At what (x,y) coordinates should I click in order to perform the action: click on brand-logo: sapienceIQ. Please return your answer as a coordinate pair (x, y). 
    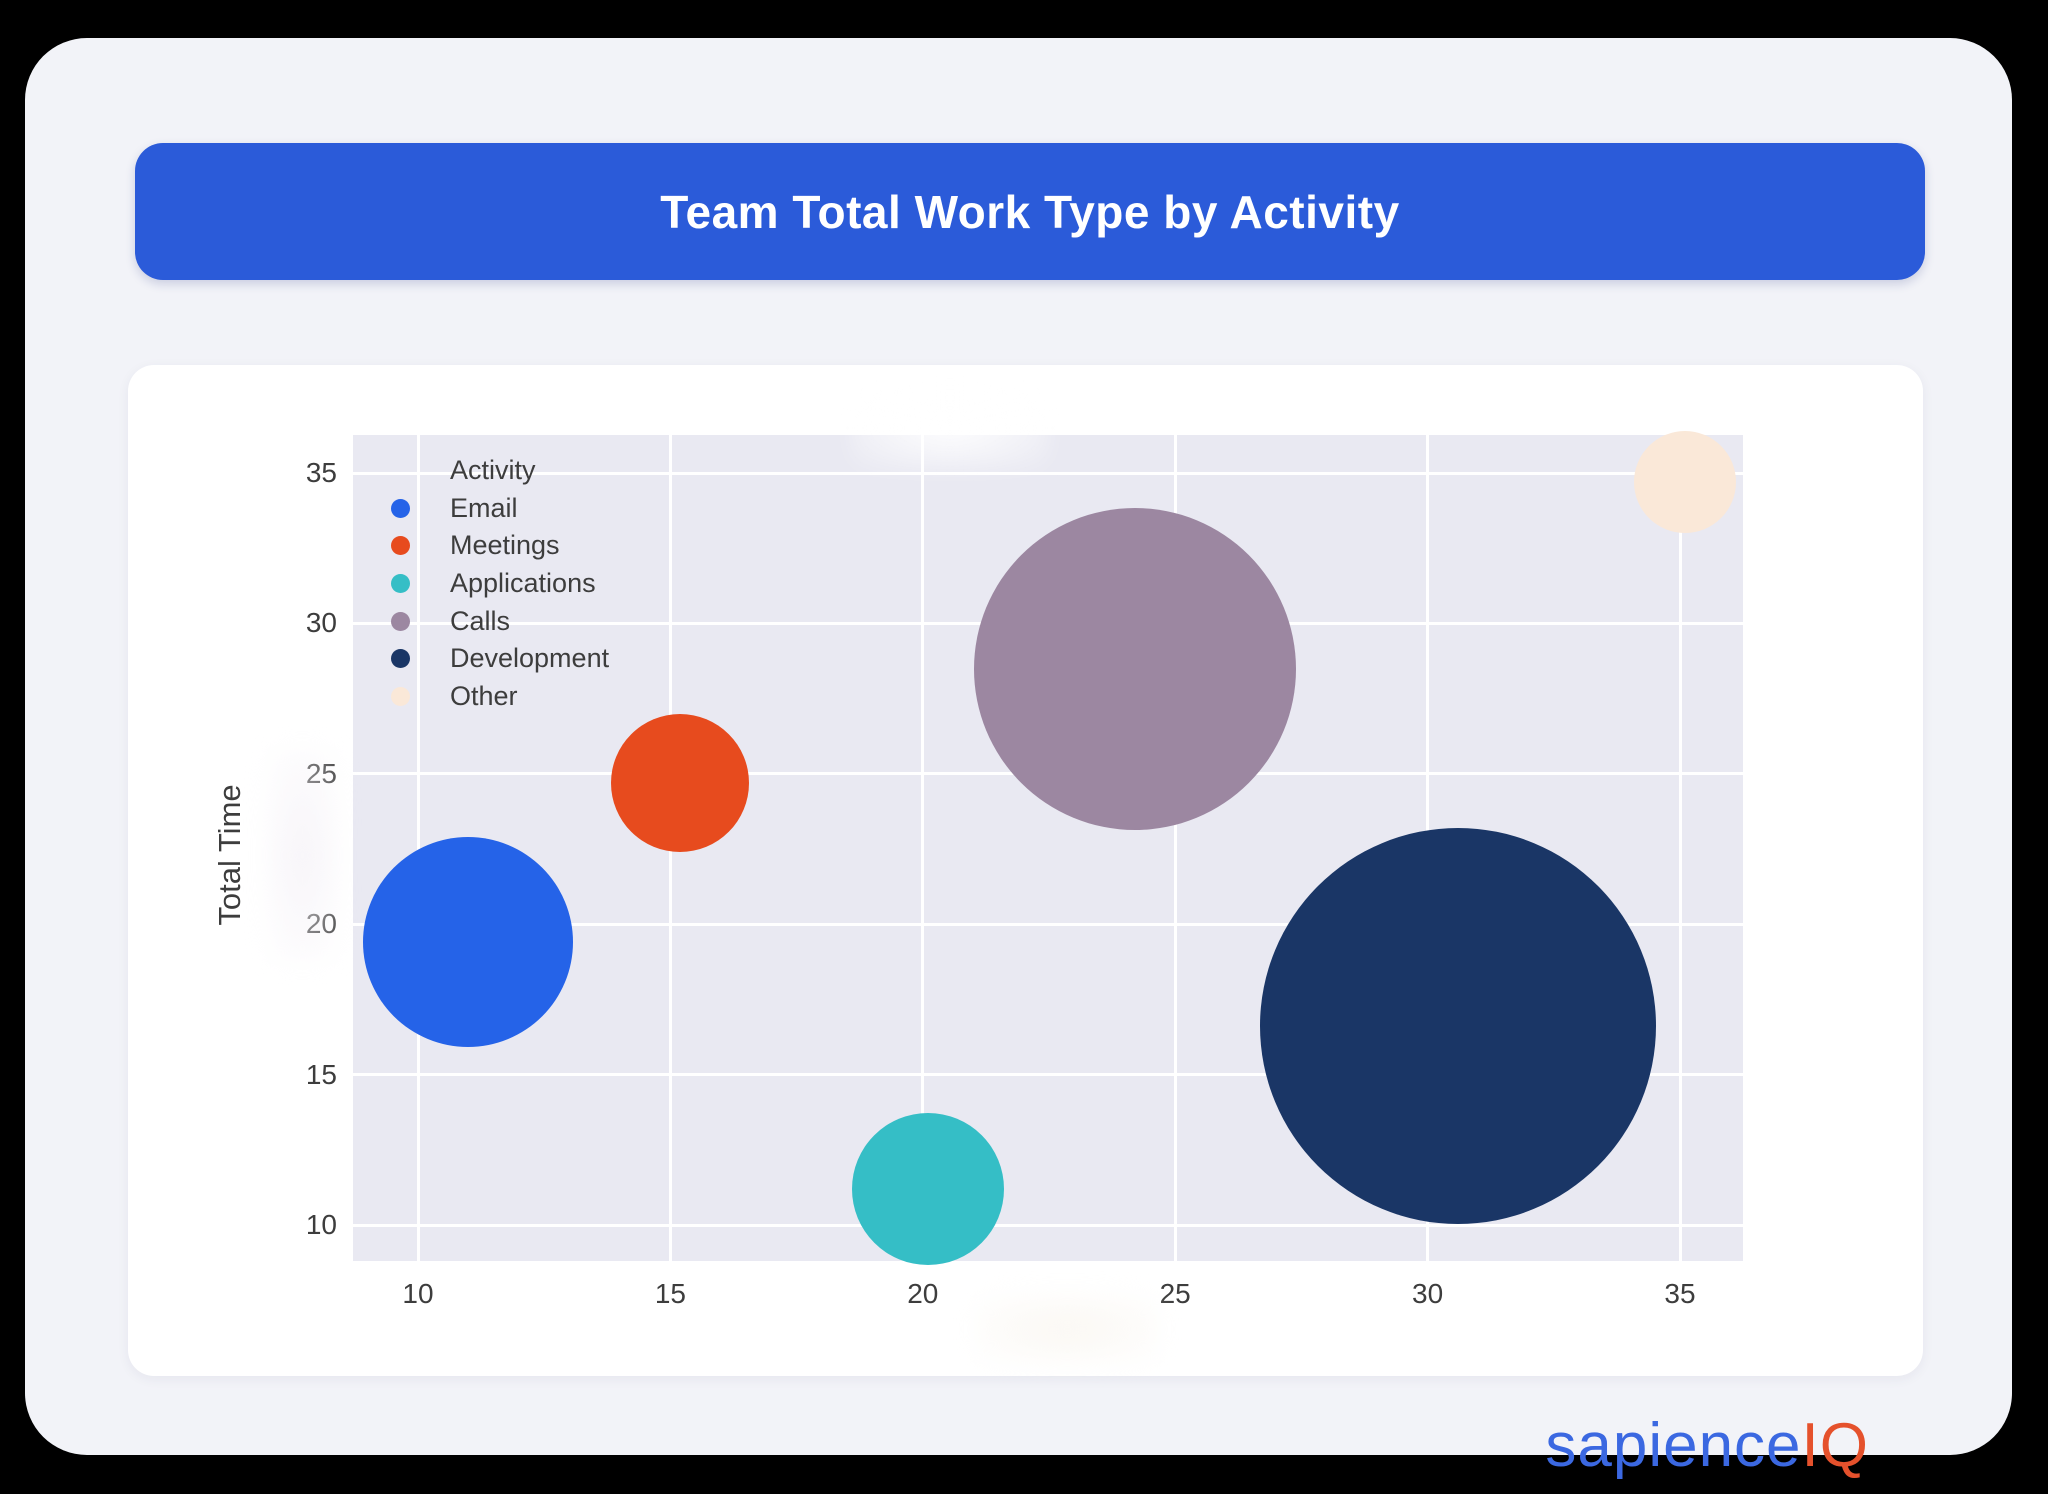
    Looking at the image, I should click on (1707, 1445).